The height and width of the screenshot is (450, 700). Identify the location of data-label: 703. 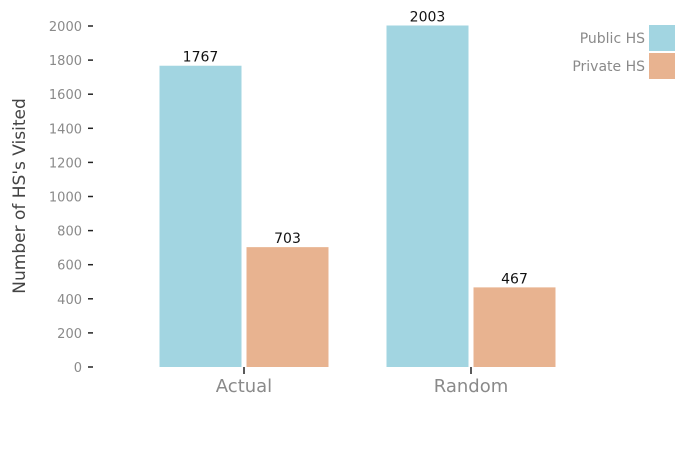
(287, 239).